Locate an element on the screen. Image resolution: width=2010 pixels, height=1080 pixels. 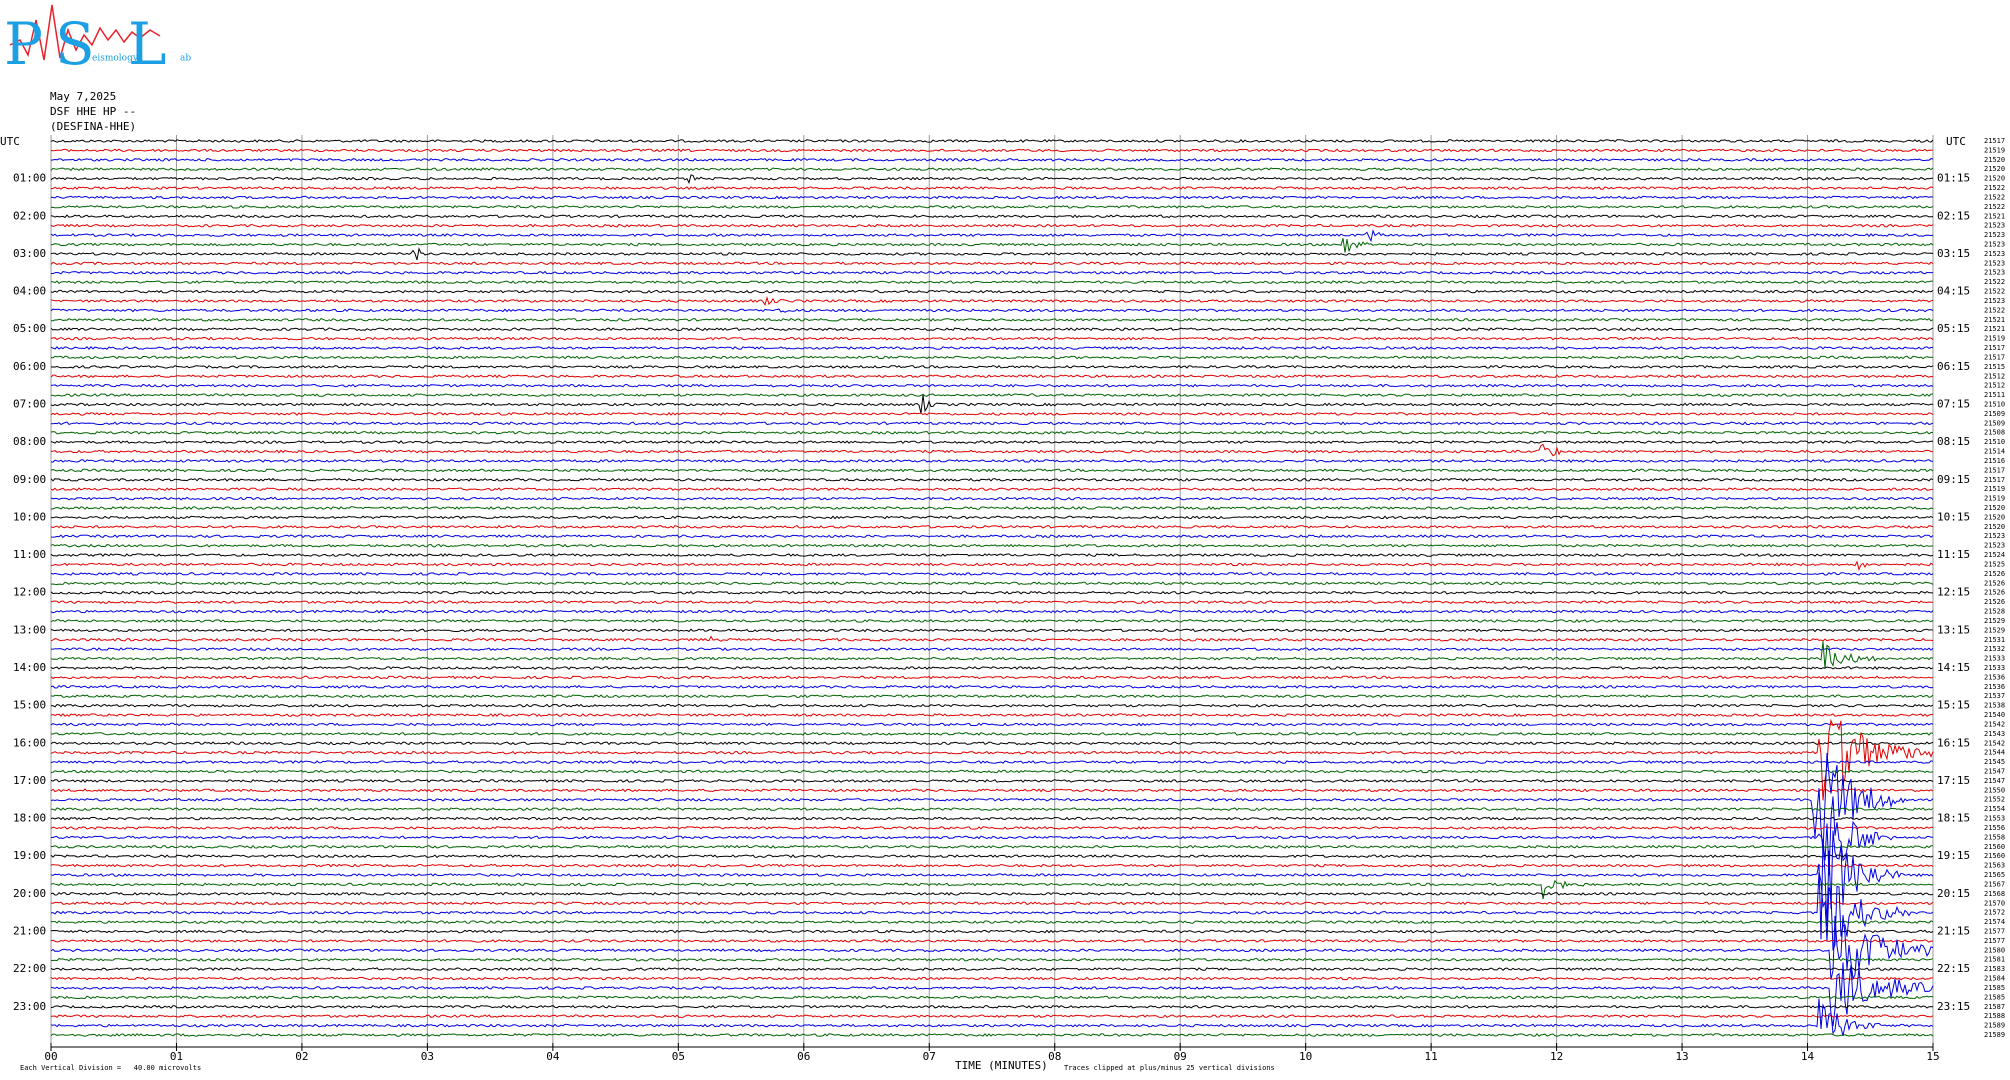
trace-count: 21556 is located at coordinates (1994, 828).